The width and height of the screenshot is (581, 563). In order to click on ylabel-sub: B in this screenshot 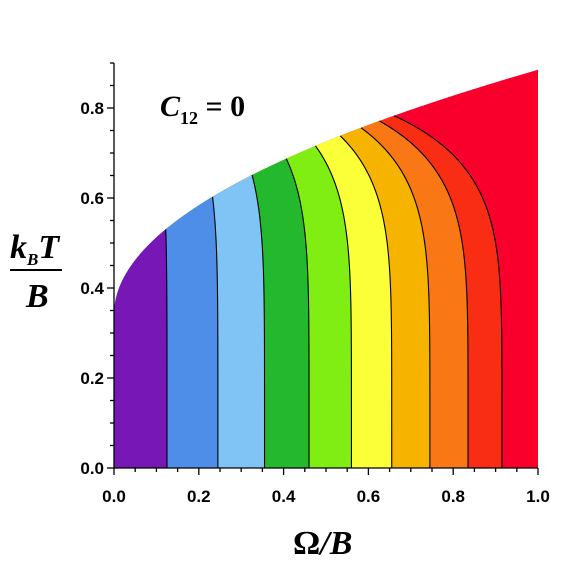, I will do `click(32, 259)`.